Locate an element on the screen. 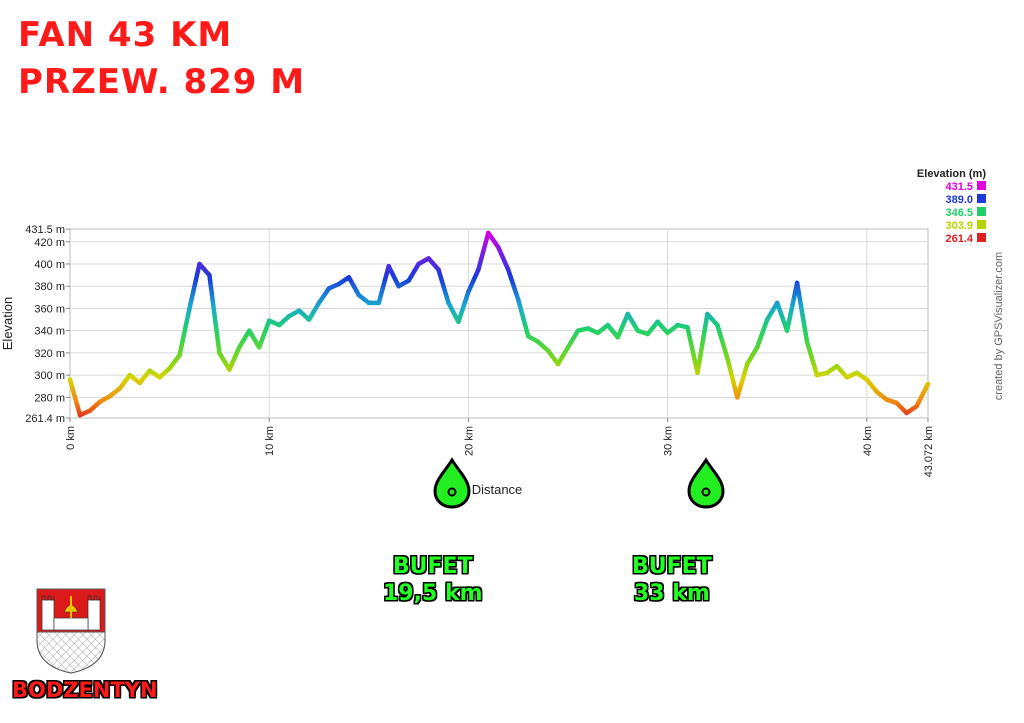 The image size is (1024, 723). legend-label: 303.9 is located at coordinates (959, 226).